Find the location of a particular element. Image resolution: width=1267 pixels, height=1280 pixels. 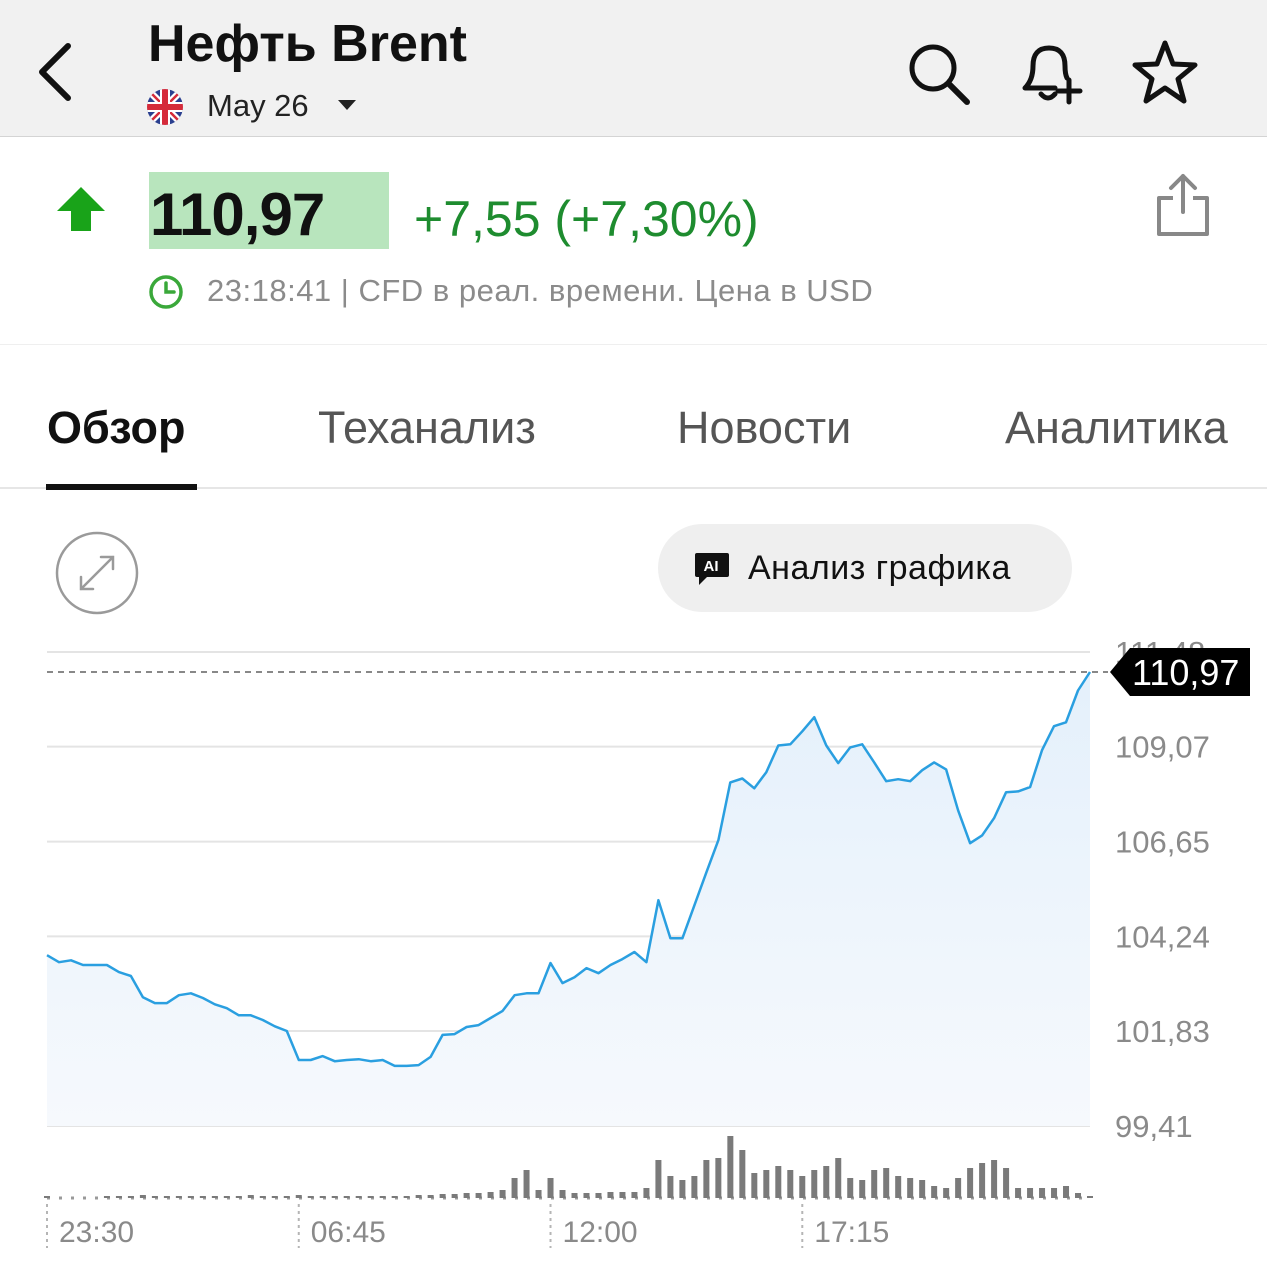

dropdown-caret is located at coordinates (347, 105).